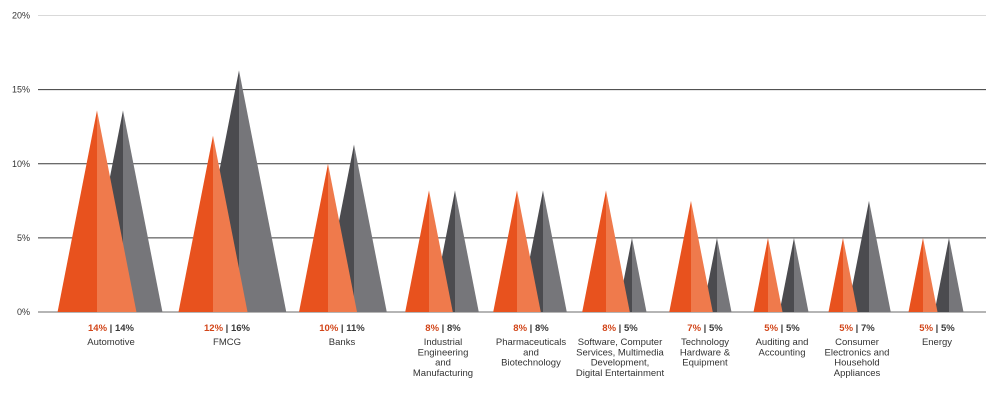  I want to click on series2-value-label: 14%, so click(125, 328).